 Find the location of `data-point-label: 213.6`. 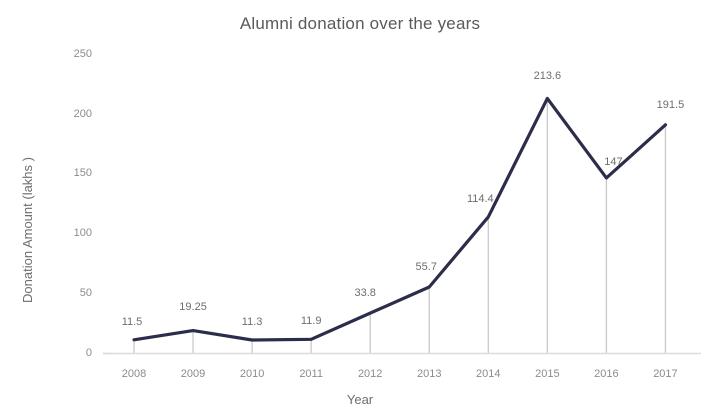

data-point-label: 213.6 is located at coordinates (547, 76).